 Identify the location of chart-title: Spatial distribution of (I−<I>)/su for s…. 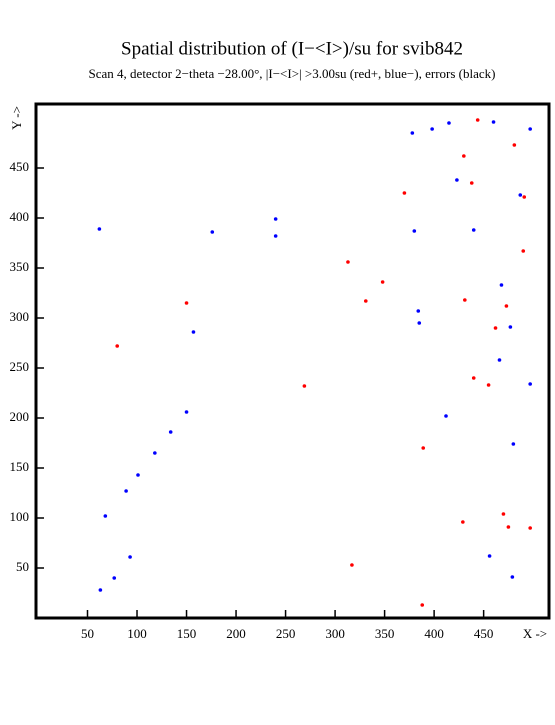
(292, 48).